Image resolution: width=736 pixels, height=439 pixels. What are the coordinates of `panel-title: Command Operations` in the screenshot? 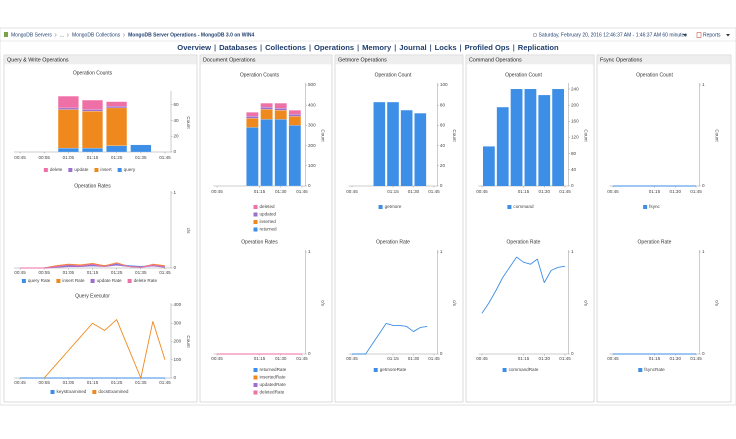 It's located at (495, 60).